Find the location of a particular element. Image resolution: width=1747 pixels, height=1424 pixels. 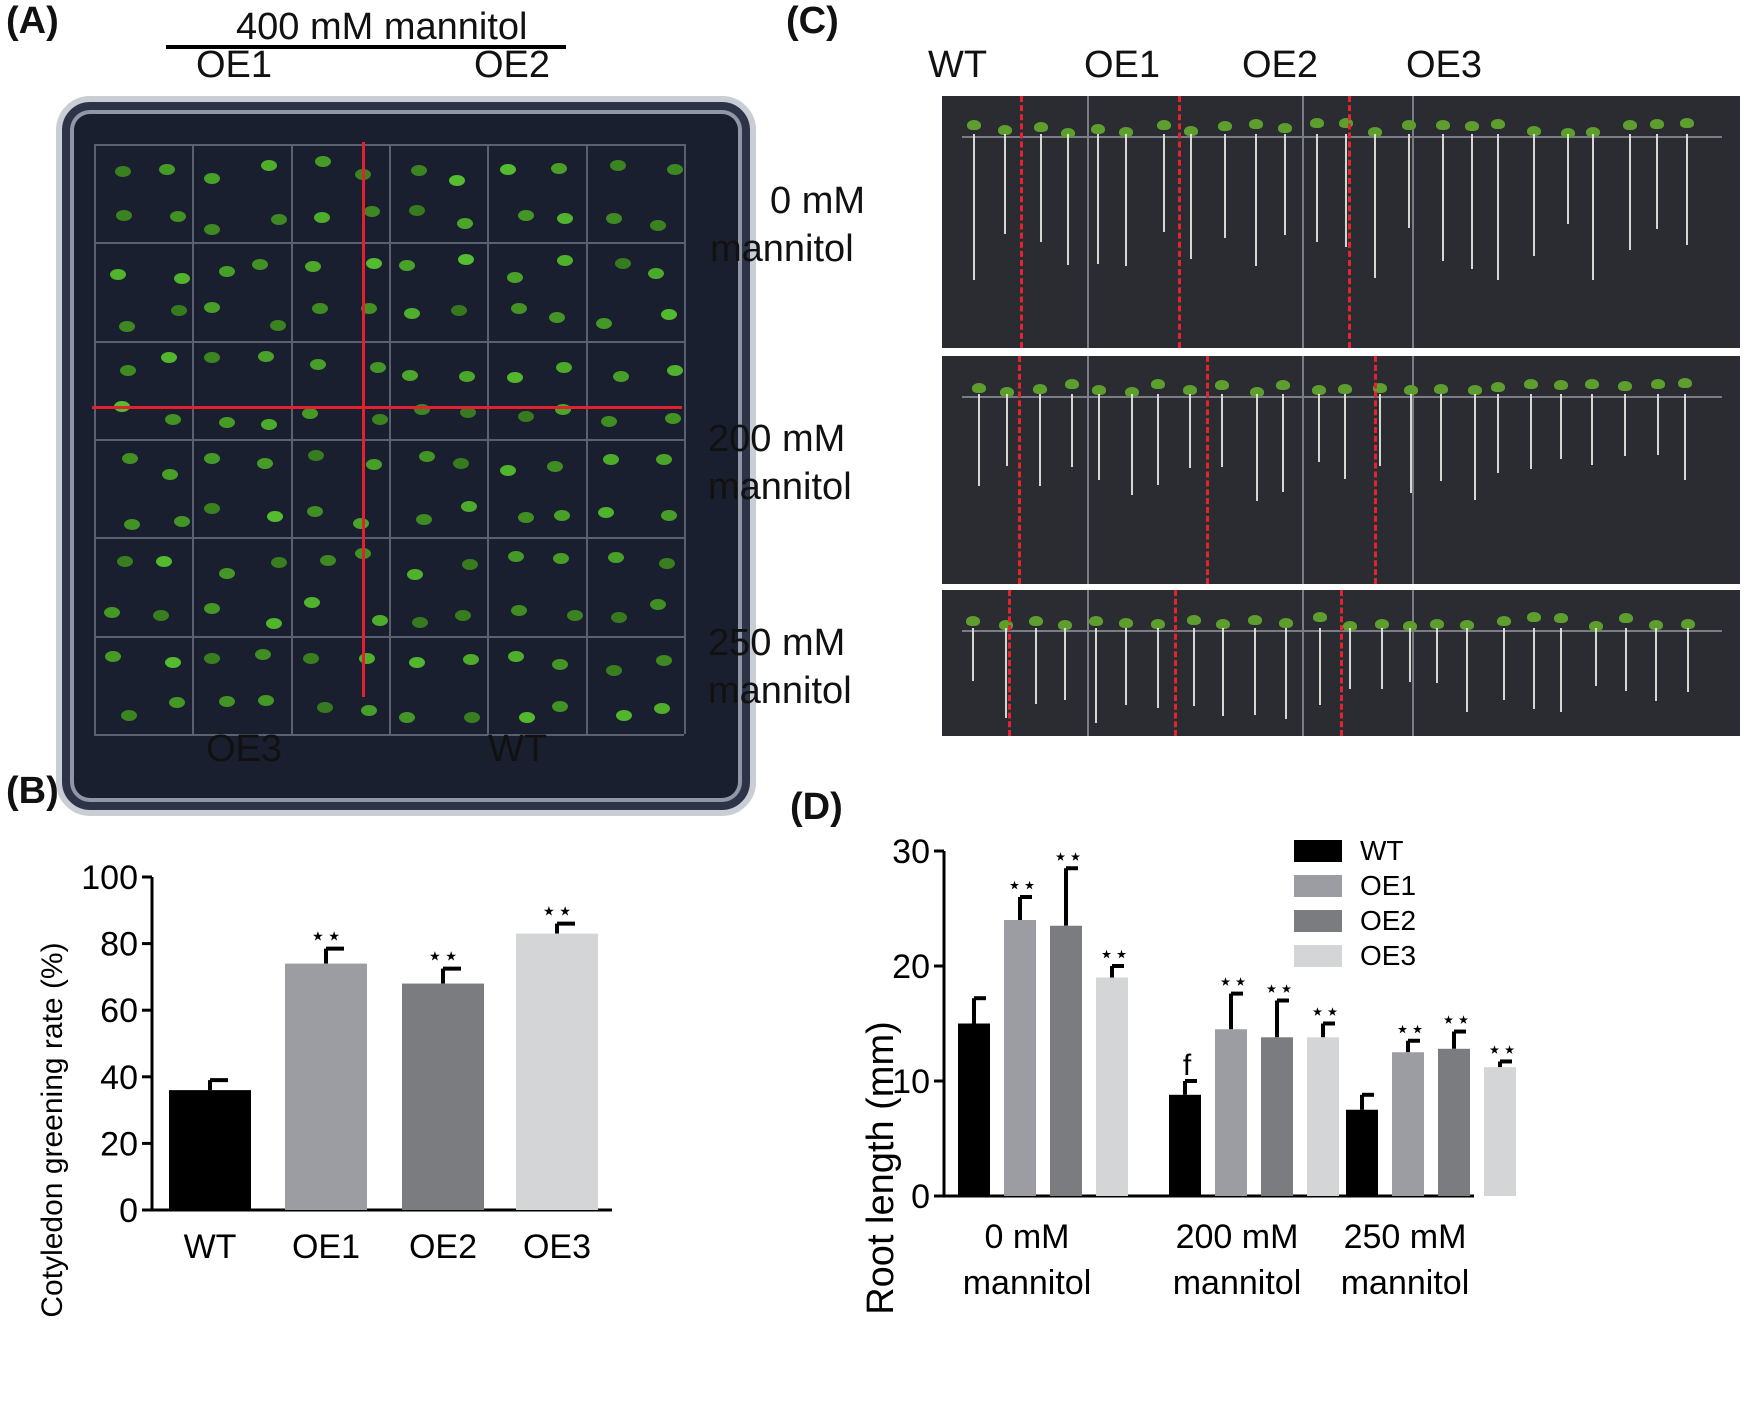

genotype-label-wt: WT is located at coordinates (958, 65).